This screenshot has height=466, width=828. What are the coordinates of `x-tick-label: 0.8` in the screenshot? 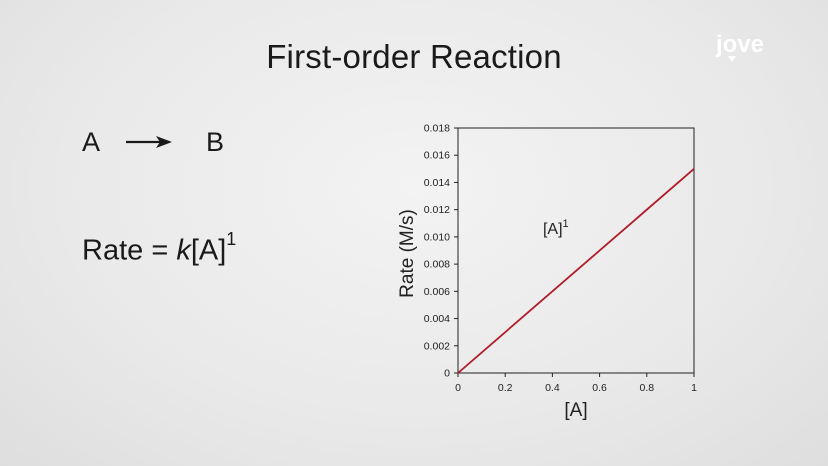 It's located at (646, 388).